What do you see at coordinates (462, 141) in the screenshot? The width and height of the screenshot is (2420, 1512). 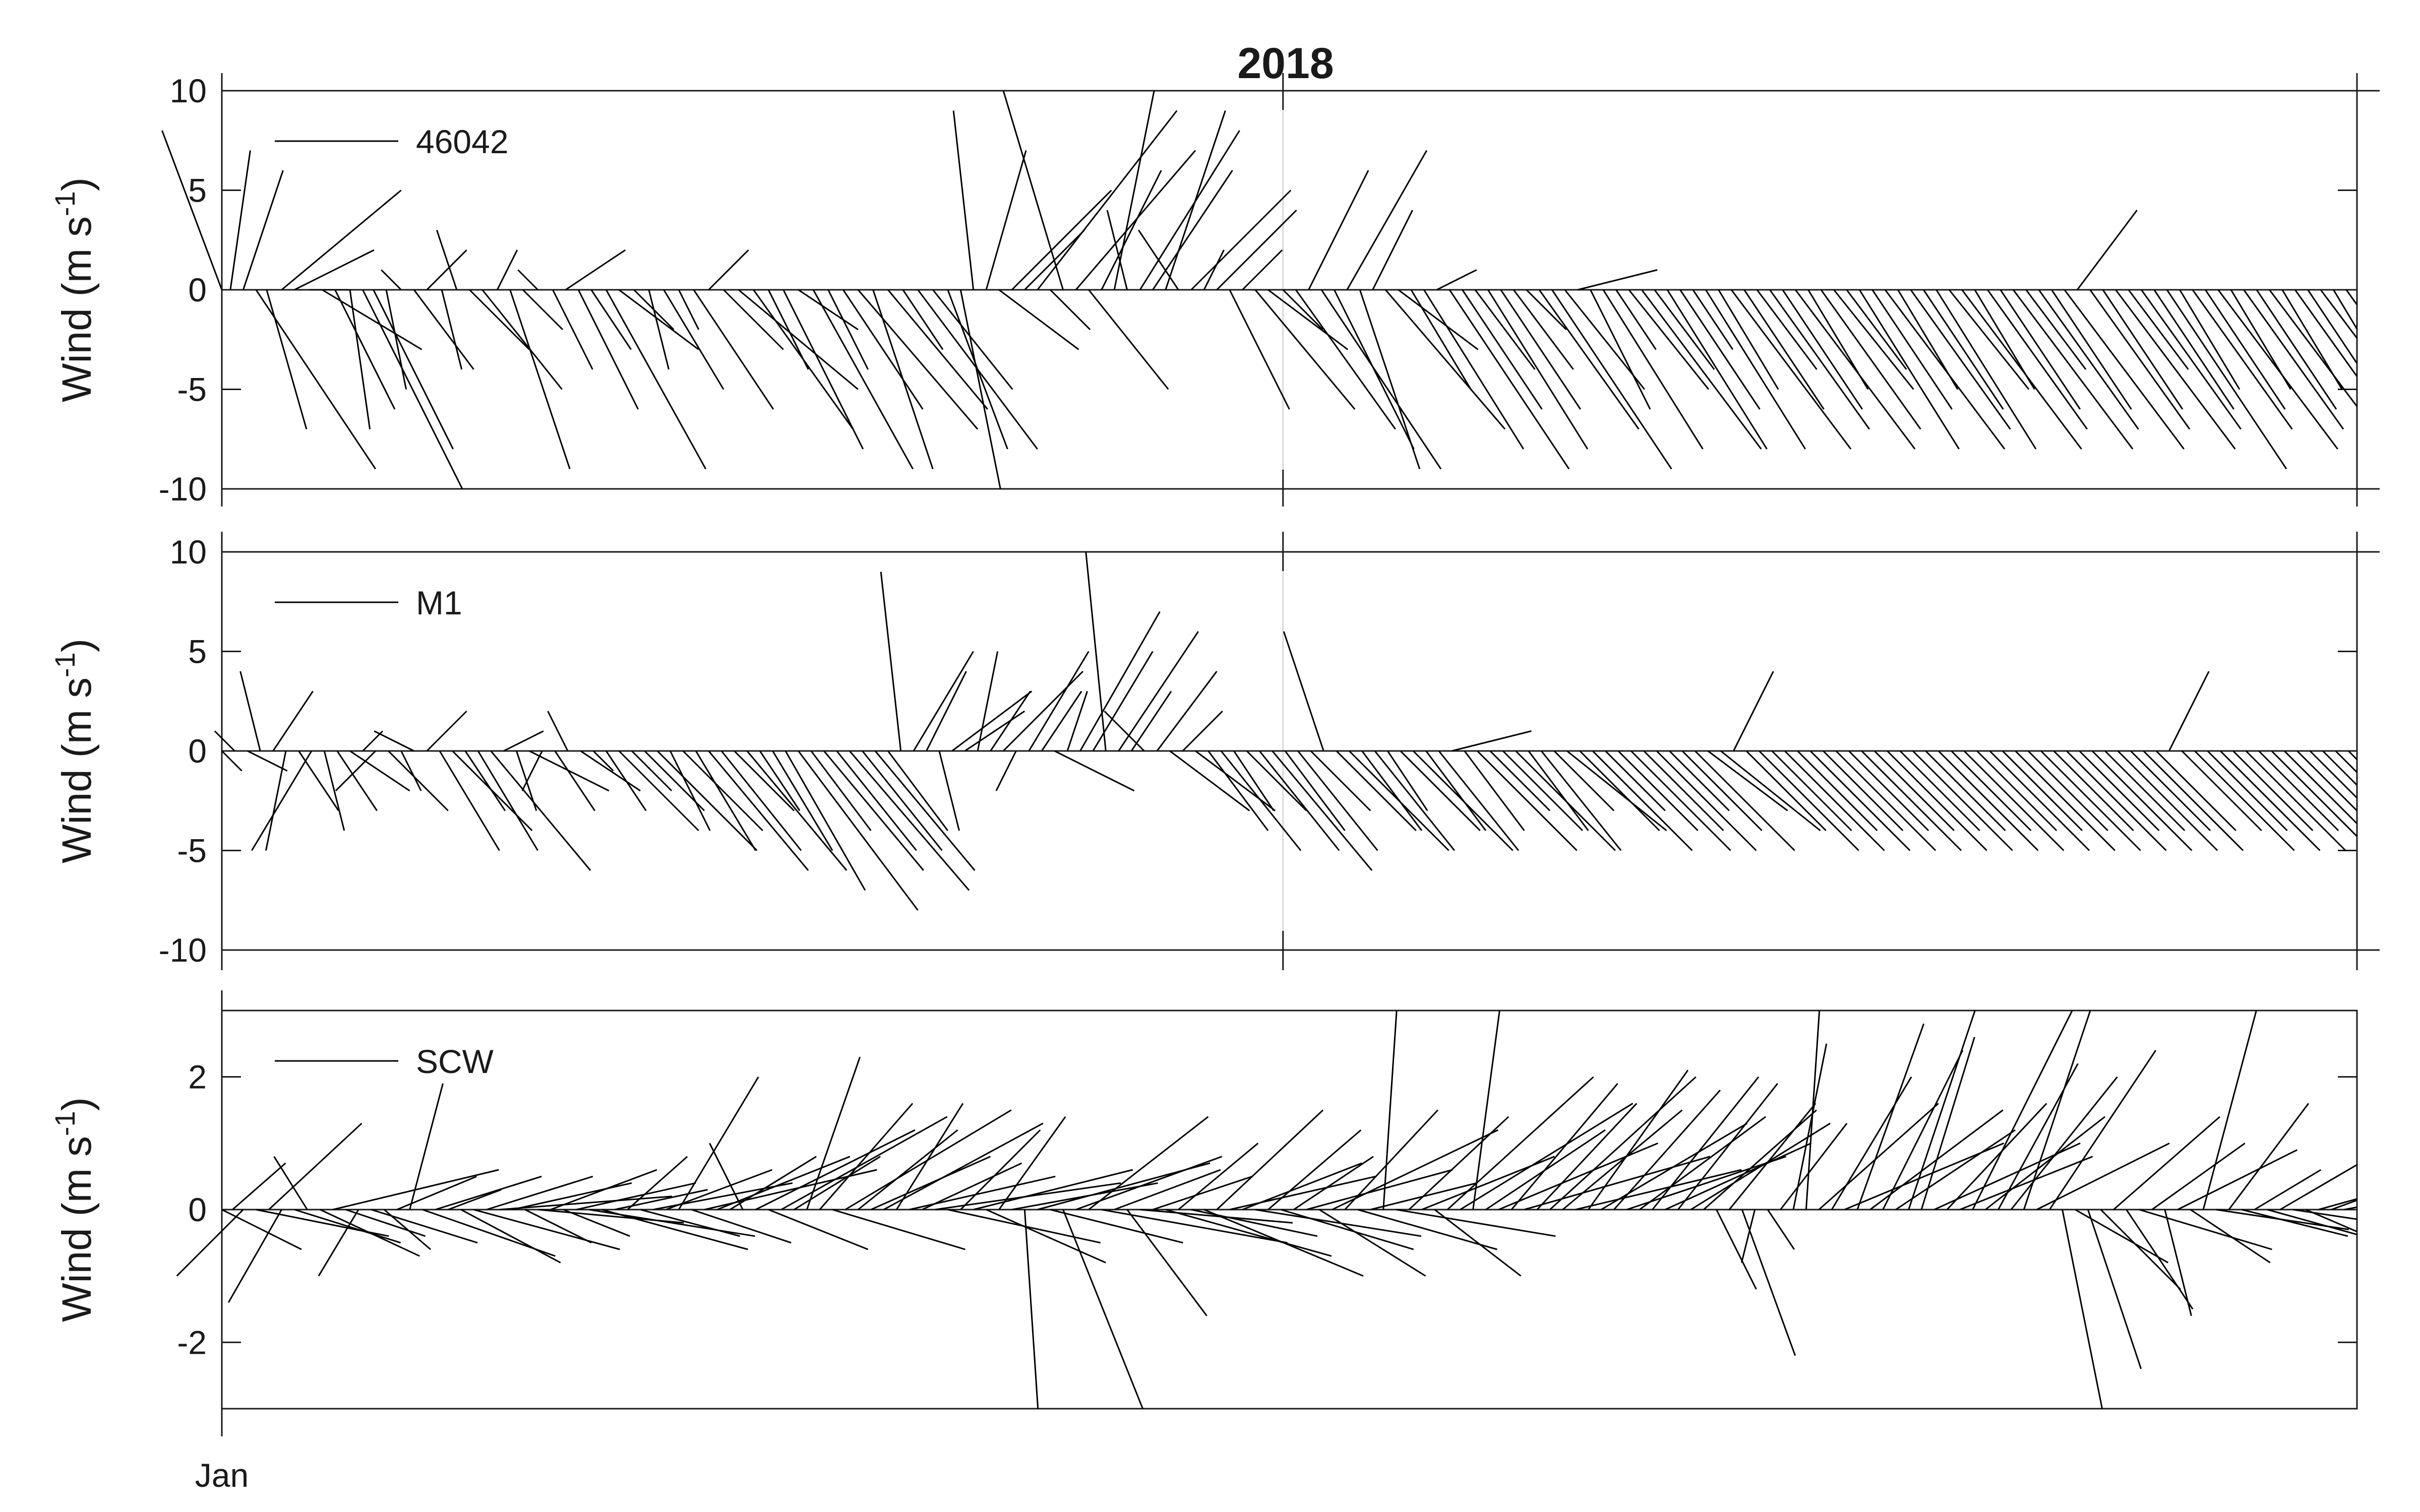 I see `legend-label: 46042` at bounding box center [462, 141].